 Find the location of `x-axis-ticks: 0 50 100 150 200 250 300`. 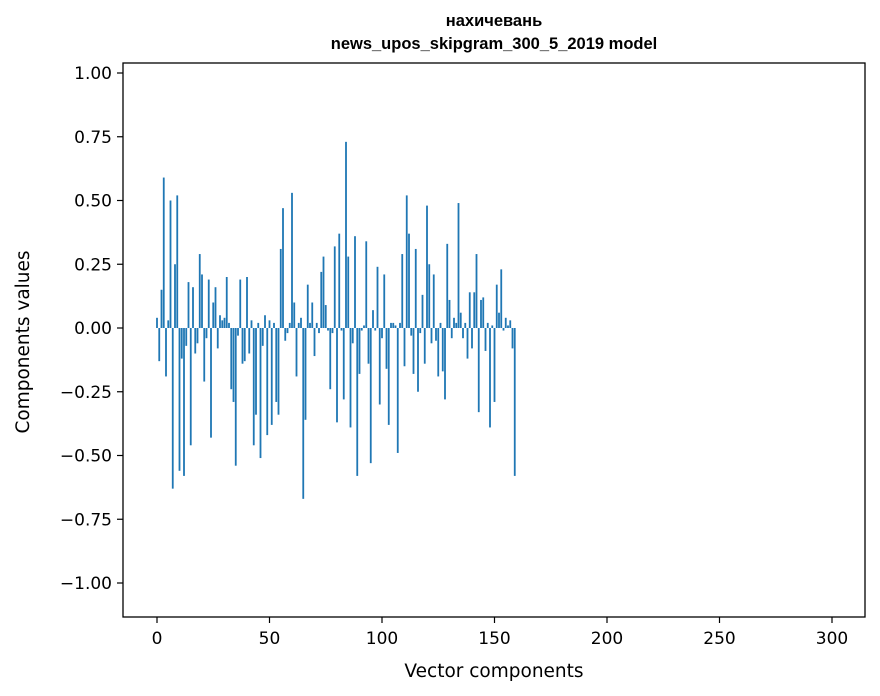

x-axis-ticks: 0 50 100 150 200 250 300 is located at coordinates (500, 633).